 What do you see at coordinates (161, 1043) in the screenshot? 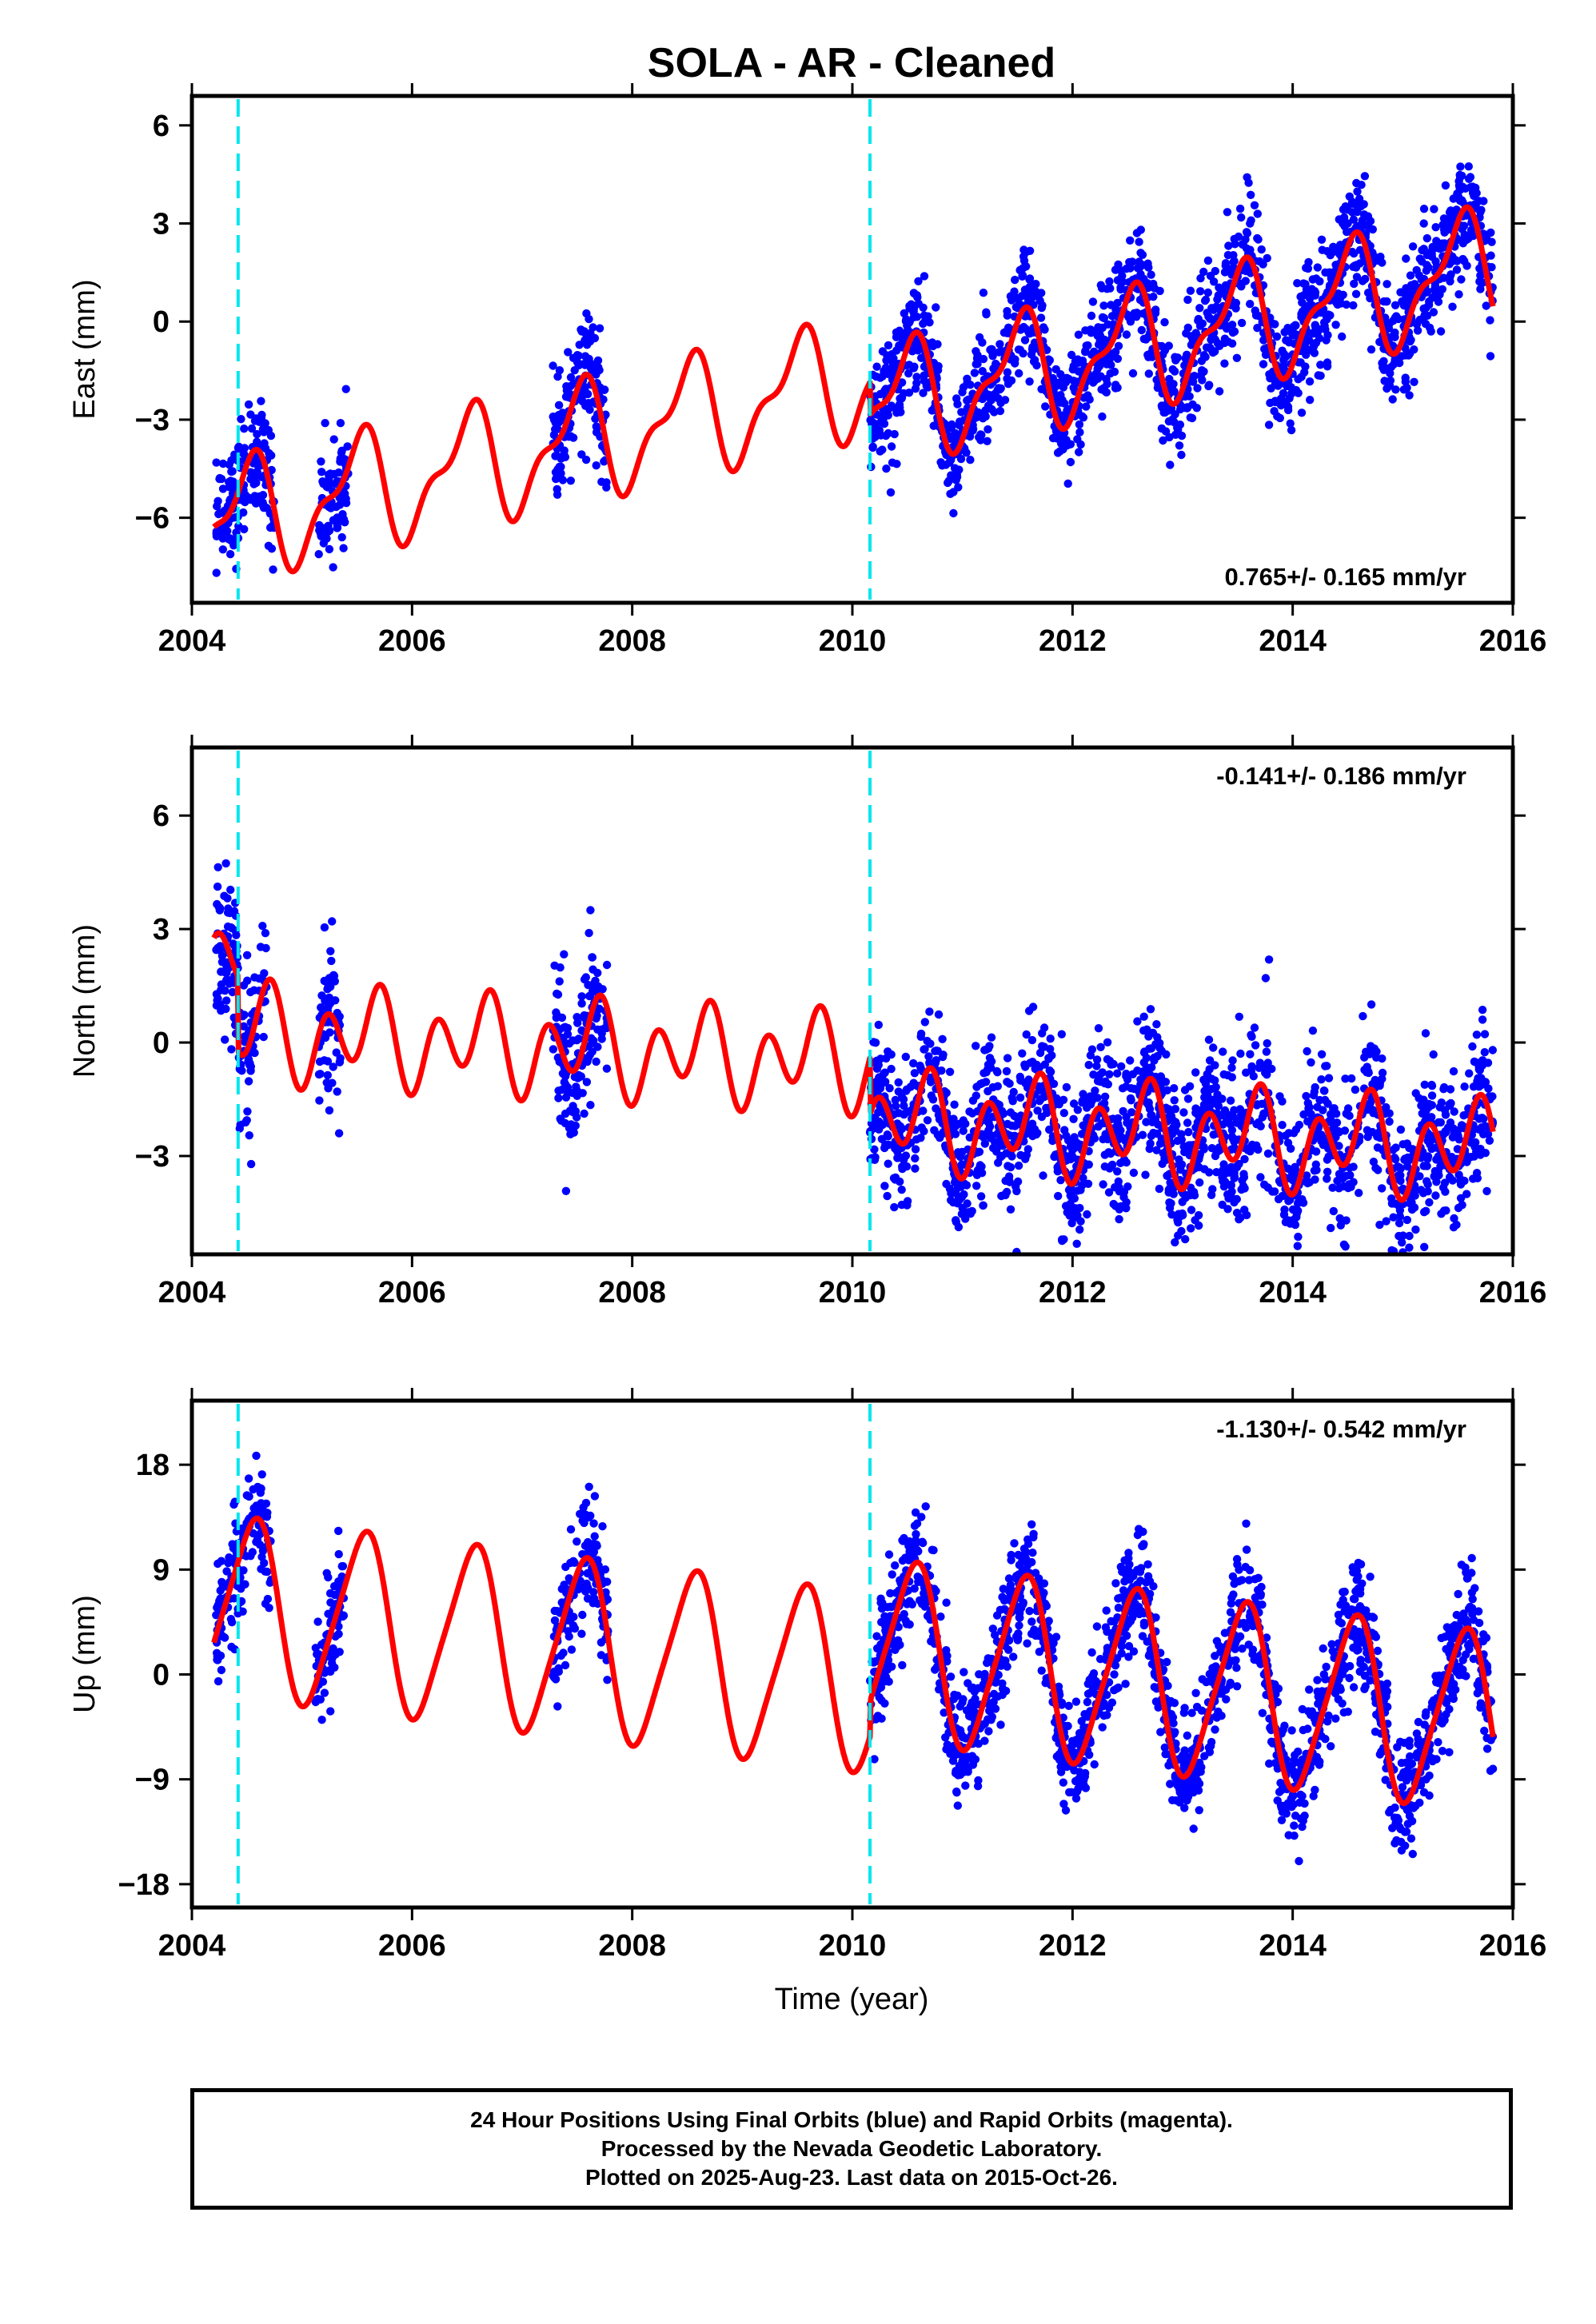
I see `north-y-tick-label: 0` at bounding box center [161, 1043].